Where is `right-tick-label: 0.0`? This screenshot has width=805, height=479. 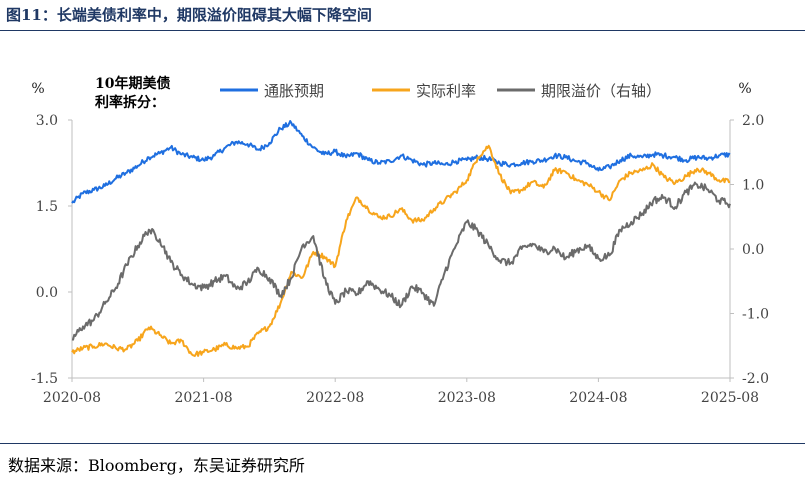
right-tick-label: 0.0 is located at coordinates (753, 250).